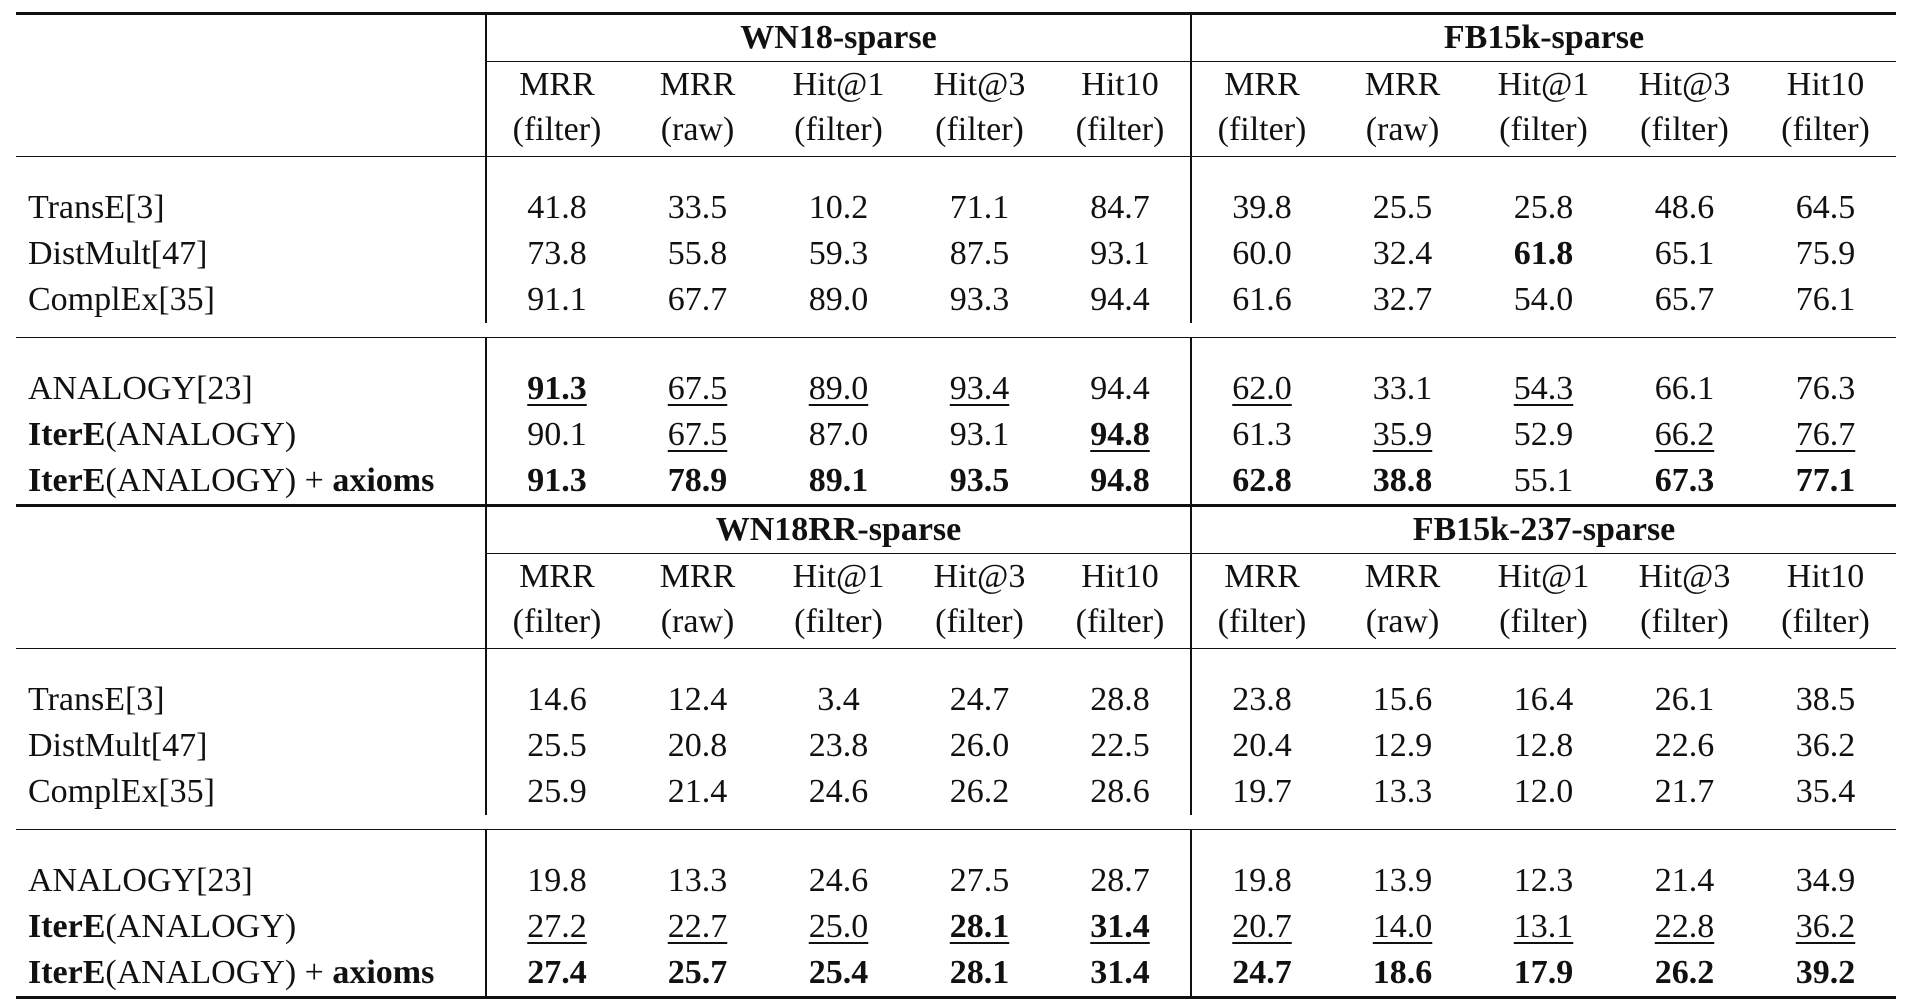 The image size is (1910, 999). I want to click on table-cell: 18.6, so click(1402, 974).